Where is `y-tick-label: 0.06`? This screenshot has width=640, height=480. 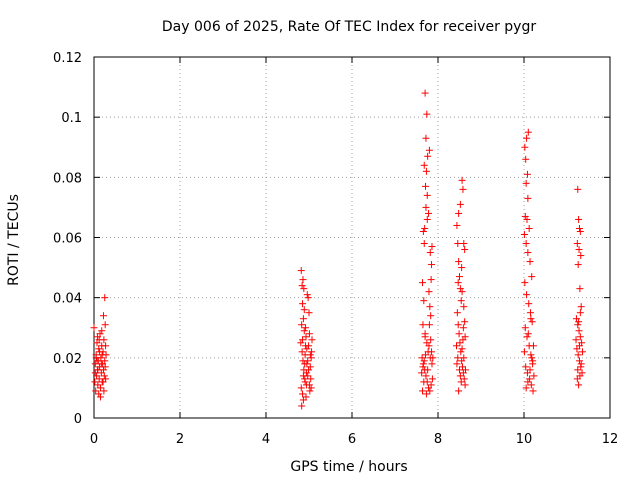
y-tick-label: 0.06 is located at coordinates (67, 239).